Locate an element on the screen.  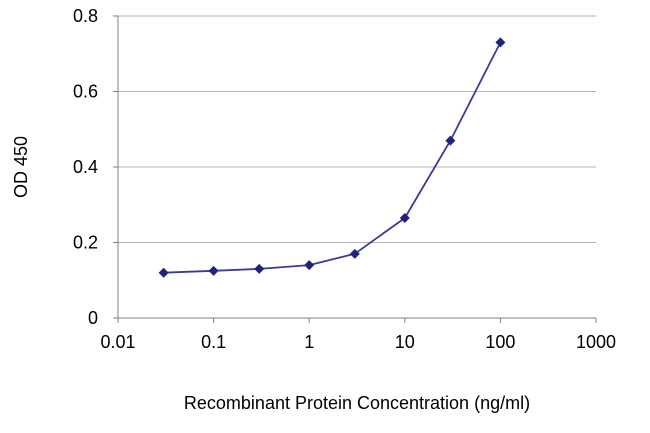
y-tick-label: 0.4 is located at coordinates (85, 167).